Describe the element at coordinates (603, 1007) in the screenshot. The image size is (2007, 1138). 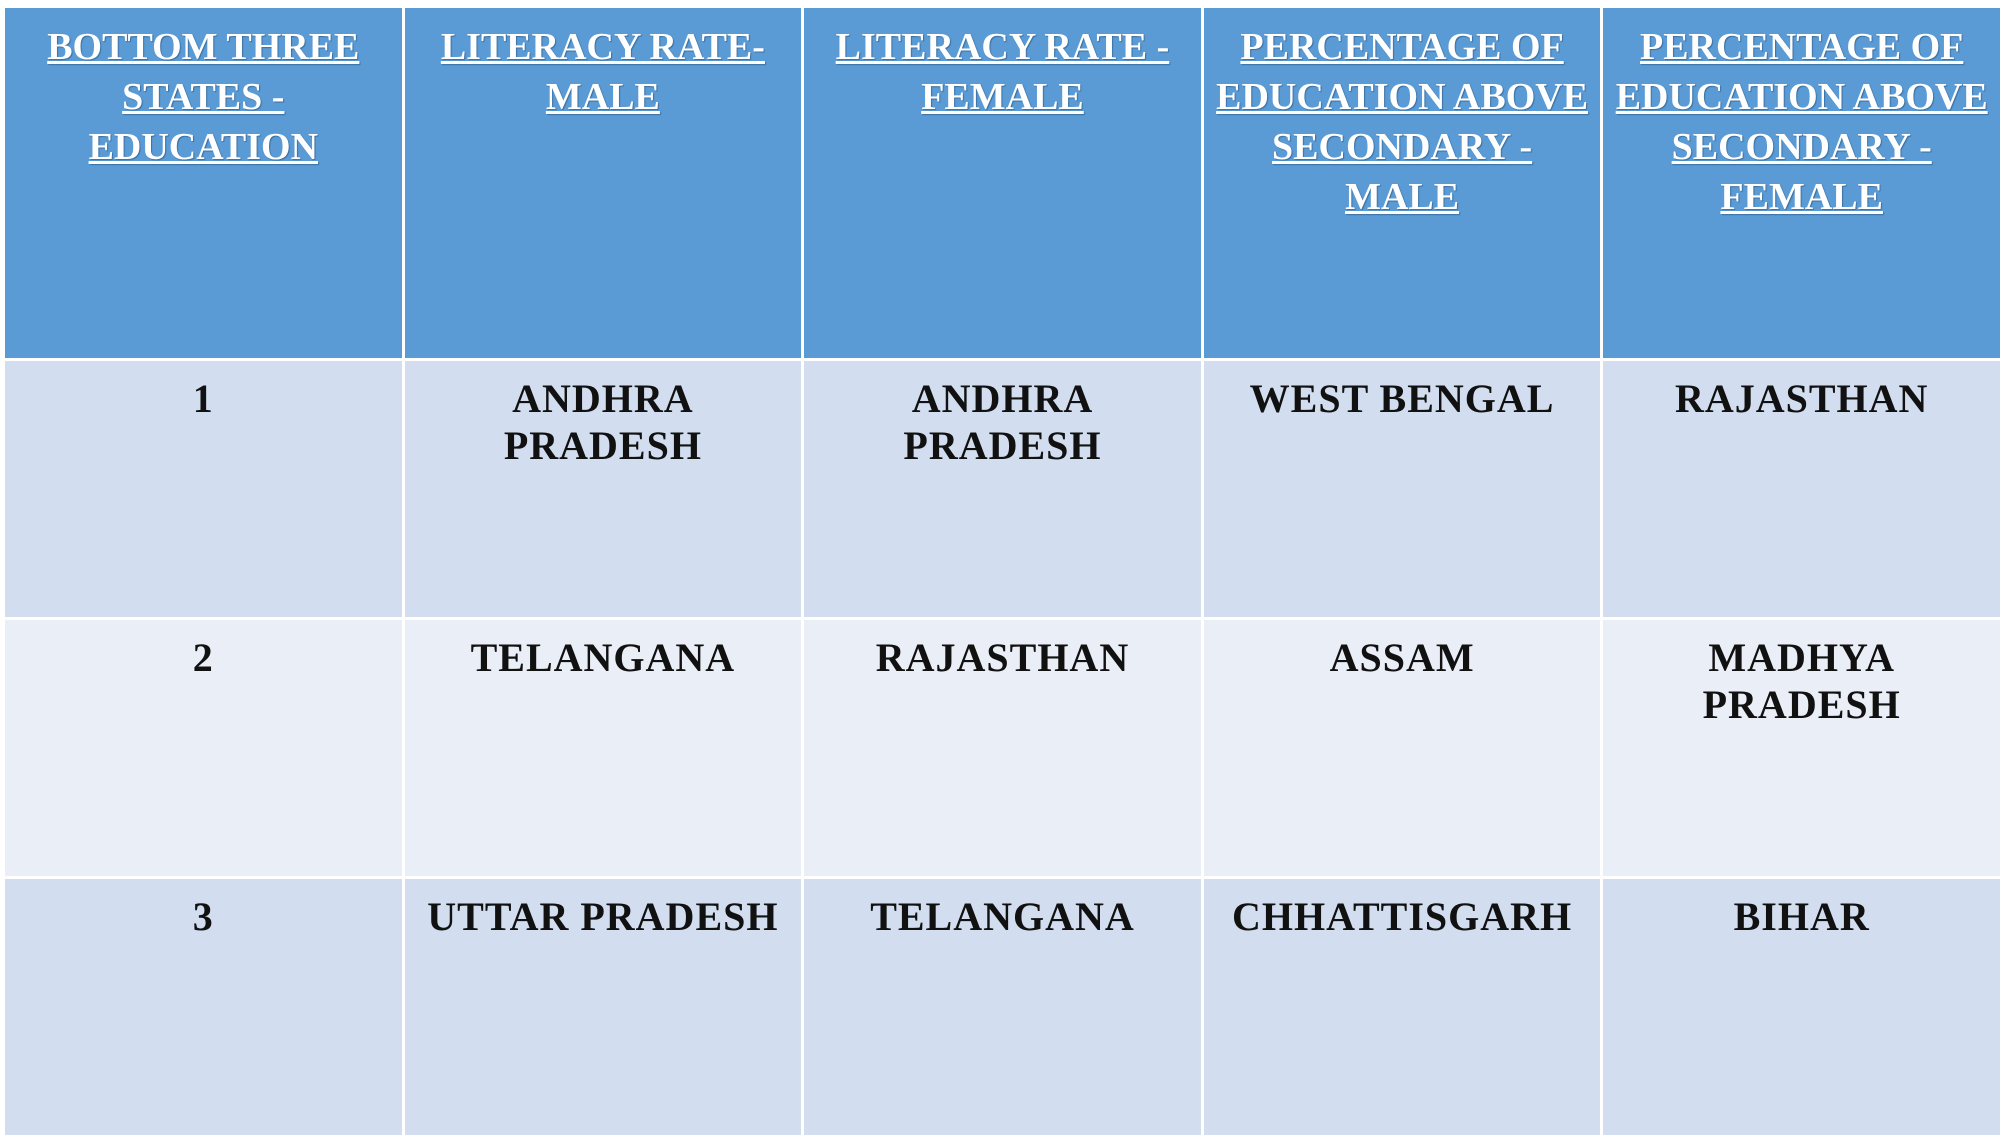
I see `state-cell: UTTAR PRADESH` at that location.